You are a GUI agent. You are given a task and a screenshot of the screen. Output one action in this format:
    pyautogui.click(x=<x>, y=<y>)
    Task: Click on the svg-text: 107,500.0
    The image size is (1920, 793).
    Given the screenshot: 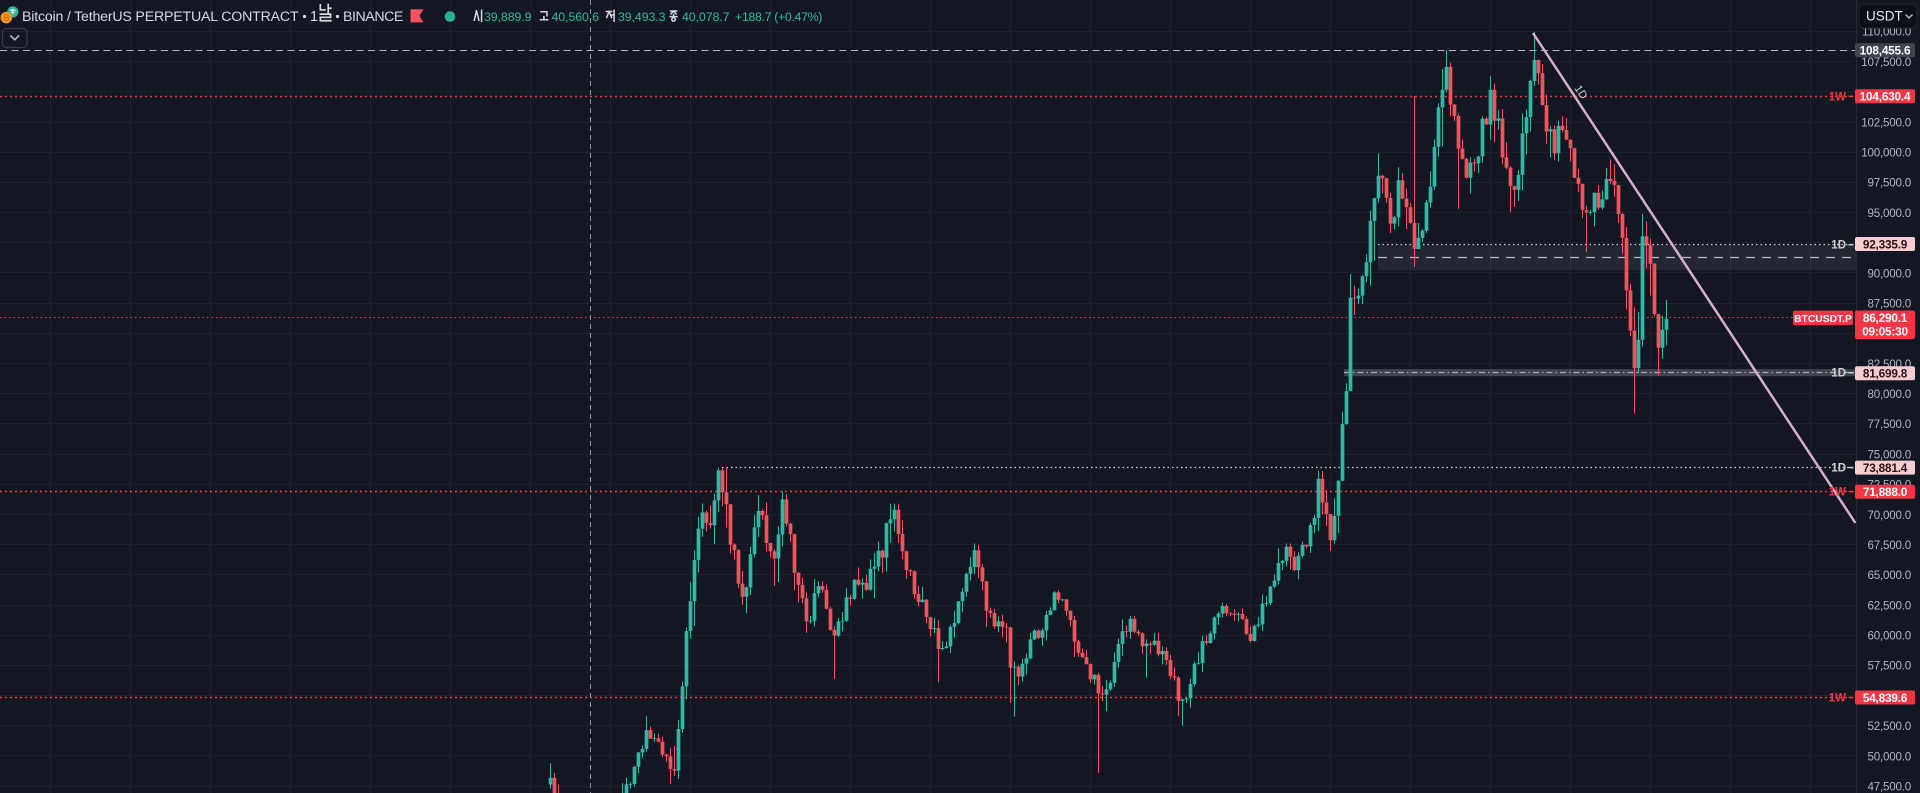 What is the action you would take?
    pyautogui.click(x=1886, y=62)
    